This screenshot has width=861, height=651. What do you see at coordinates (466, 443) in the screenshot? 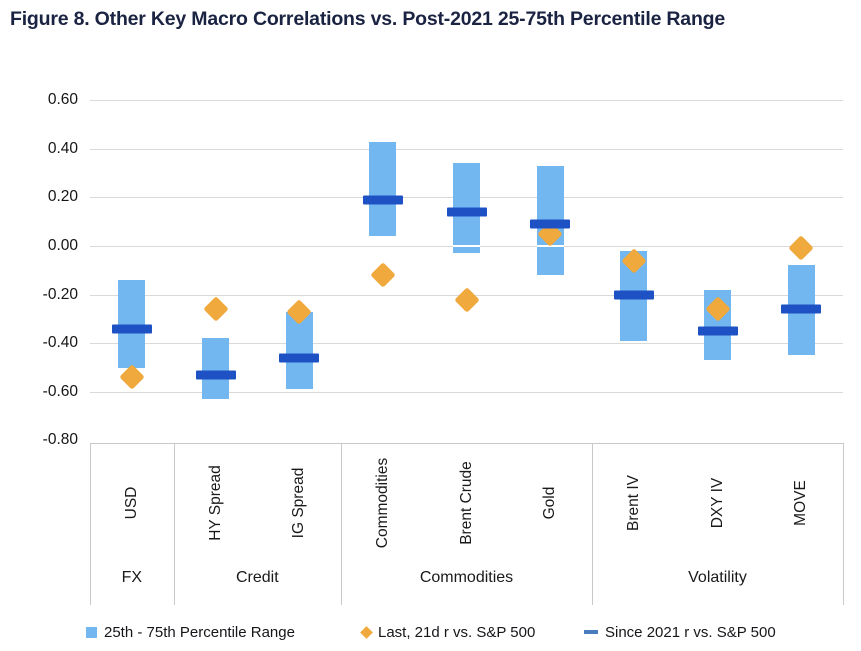
I see `axis-box-top-border` at bounding box center [466, 443].